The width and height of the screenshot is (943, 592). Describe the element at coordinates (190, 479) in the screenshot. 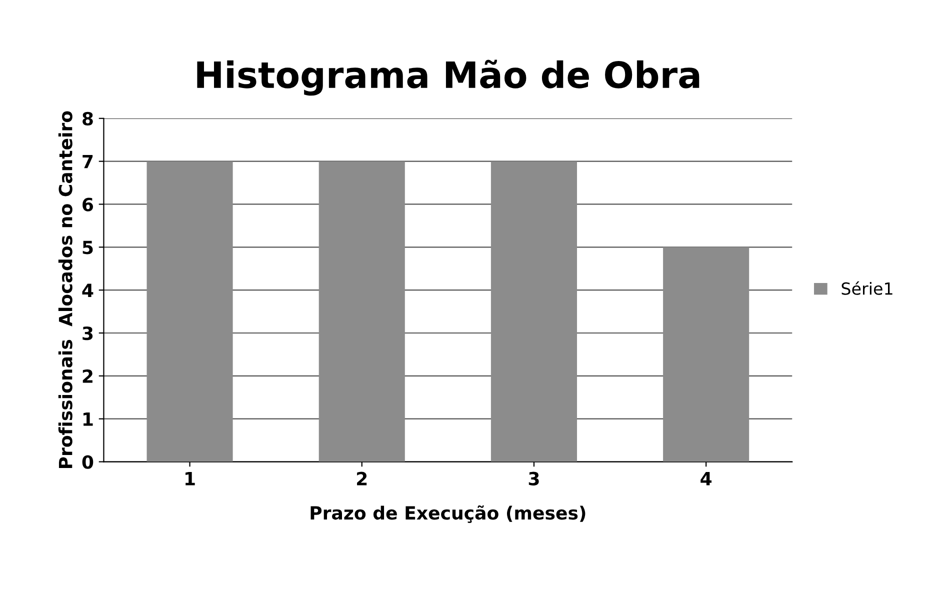

I see `x-tick-label: 1` at that location.